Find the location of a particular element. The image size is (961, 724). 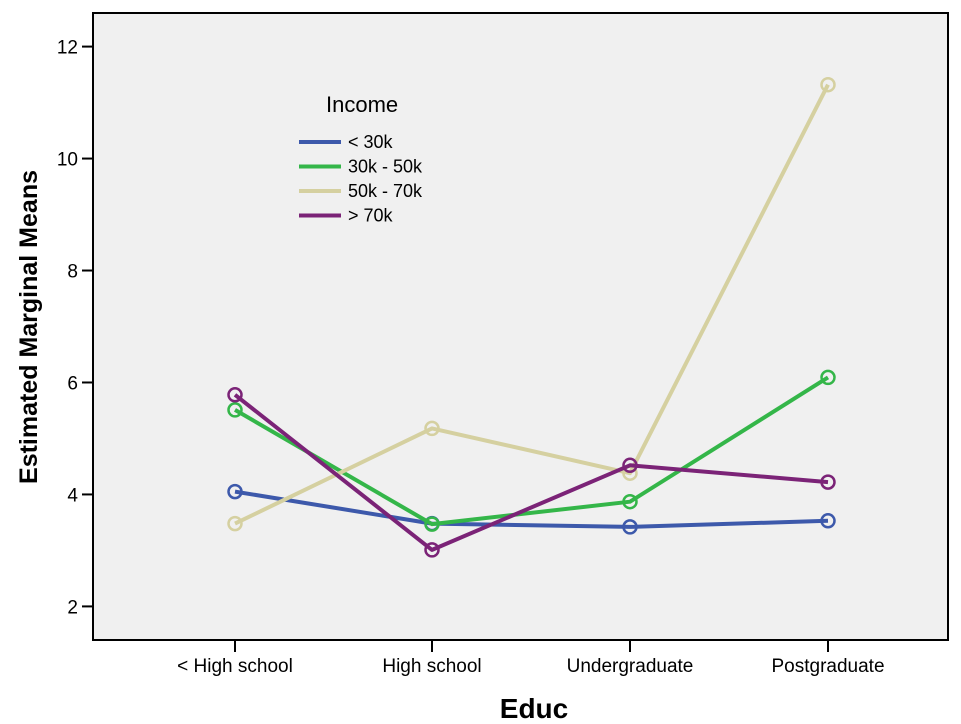

legend: Income < 30k 30k - 50k 50k - 70k > 70k is located at coordinates (361, 159).